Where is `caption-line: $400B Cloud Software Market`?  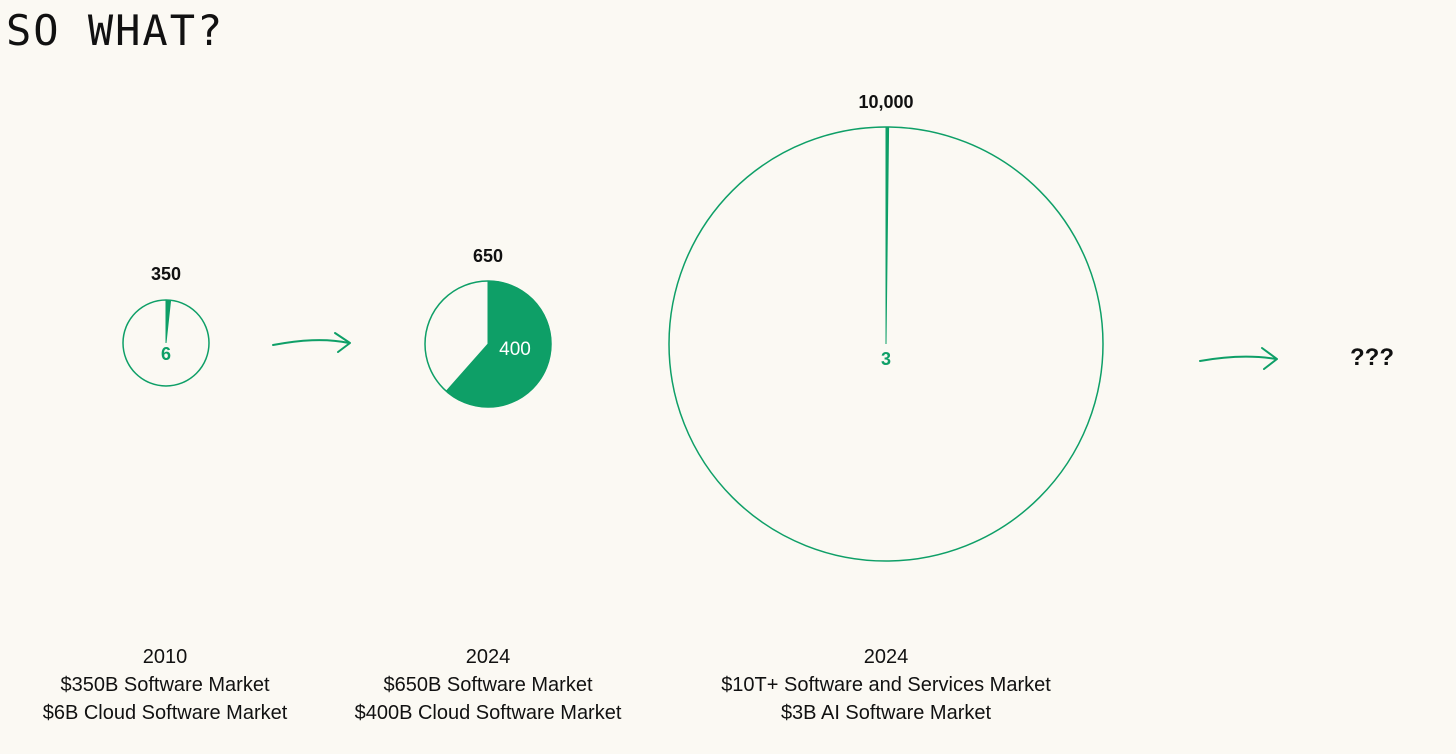 caption-line: $400B Cloud Software Market is located at coordinates (488, 713).